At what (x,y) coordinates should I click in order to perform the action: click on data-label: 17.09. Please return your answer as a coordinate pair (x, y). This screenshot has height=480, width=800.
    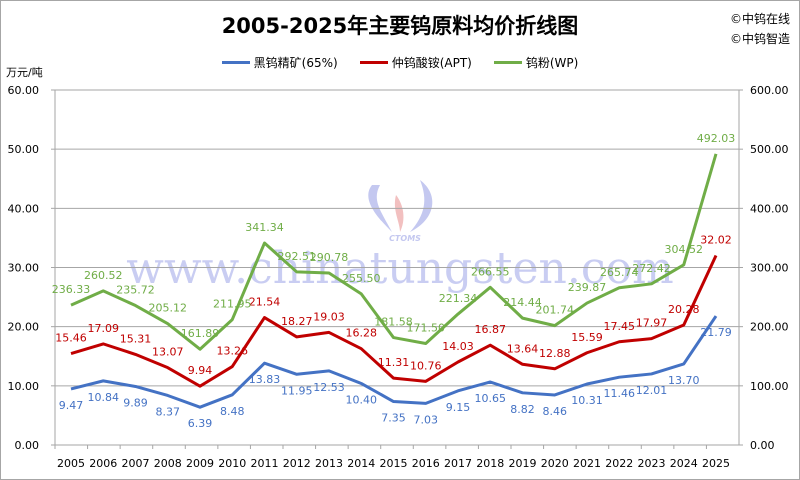
    Looking at the image, I should click on (104, 328).